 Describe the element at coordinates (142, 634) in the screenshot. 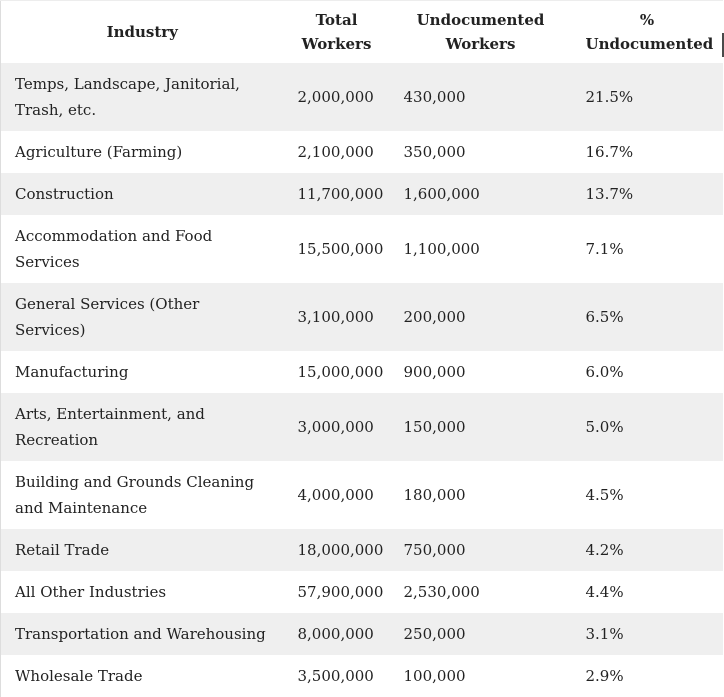

I see `industry-cell: Transportation and Warehousing` at that location.